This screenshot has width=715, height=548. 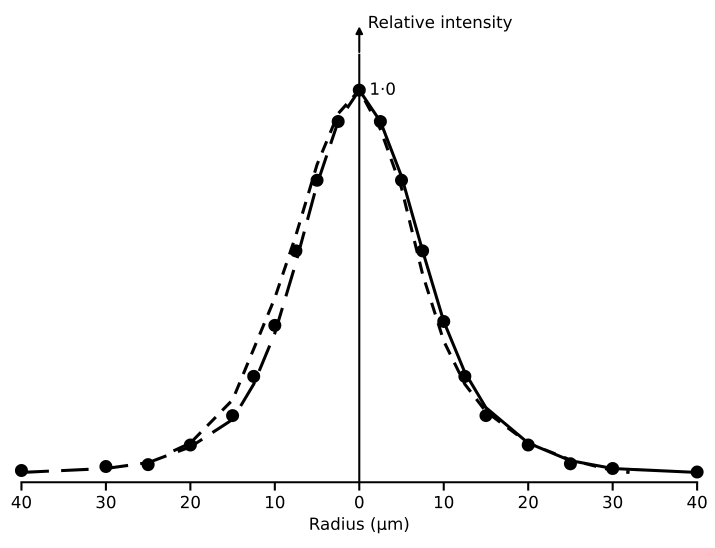 I want to click on x-tick-label: 0, so click(x=359, y=502).